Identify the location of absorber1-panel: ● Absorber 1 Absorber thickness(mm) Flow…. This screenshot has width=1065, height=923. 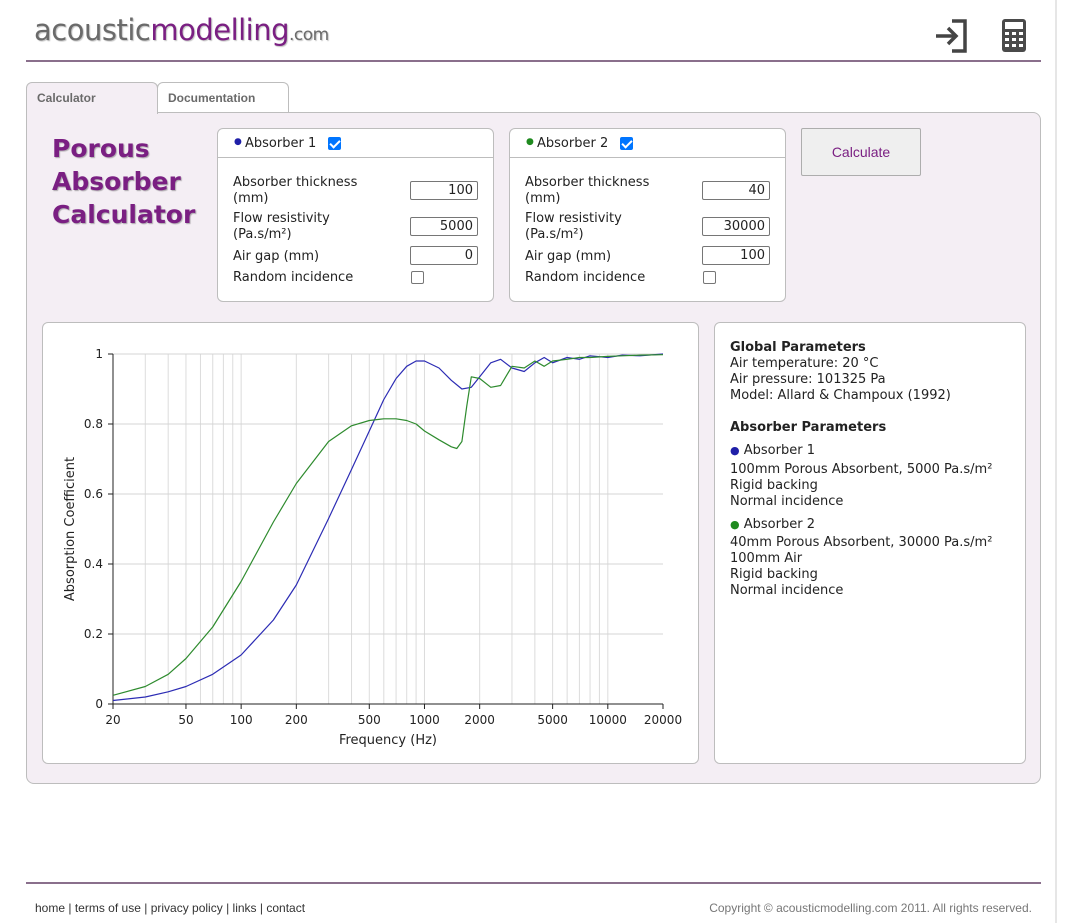
(355, 215).